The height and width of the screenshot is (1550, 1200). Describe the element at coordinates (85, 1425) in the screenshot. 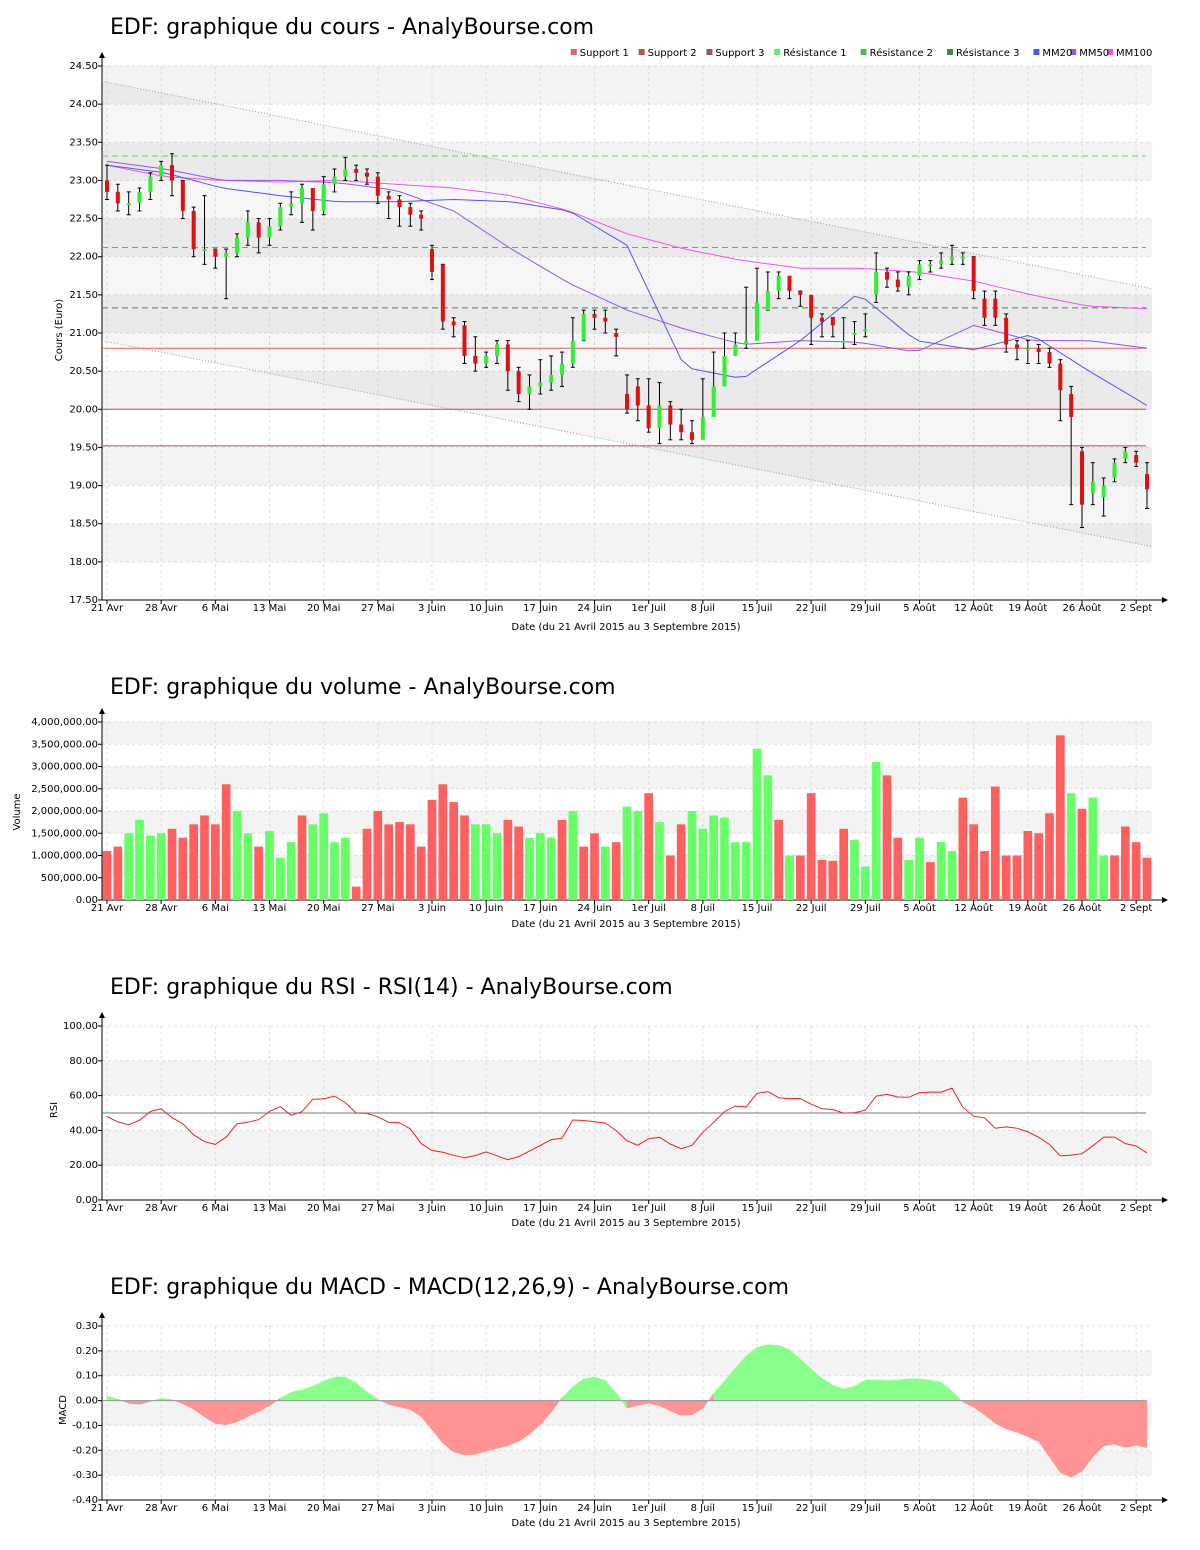

I see `macd-y-tick-label: -0.10` at that location.